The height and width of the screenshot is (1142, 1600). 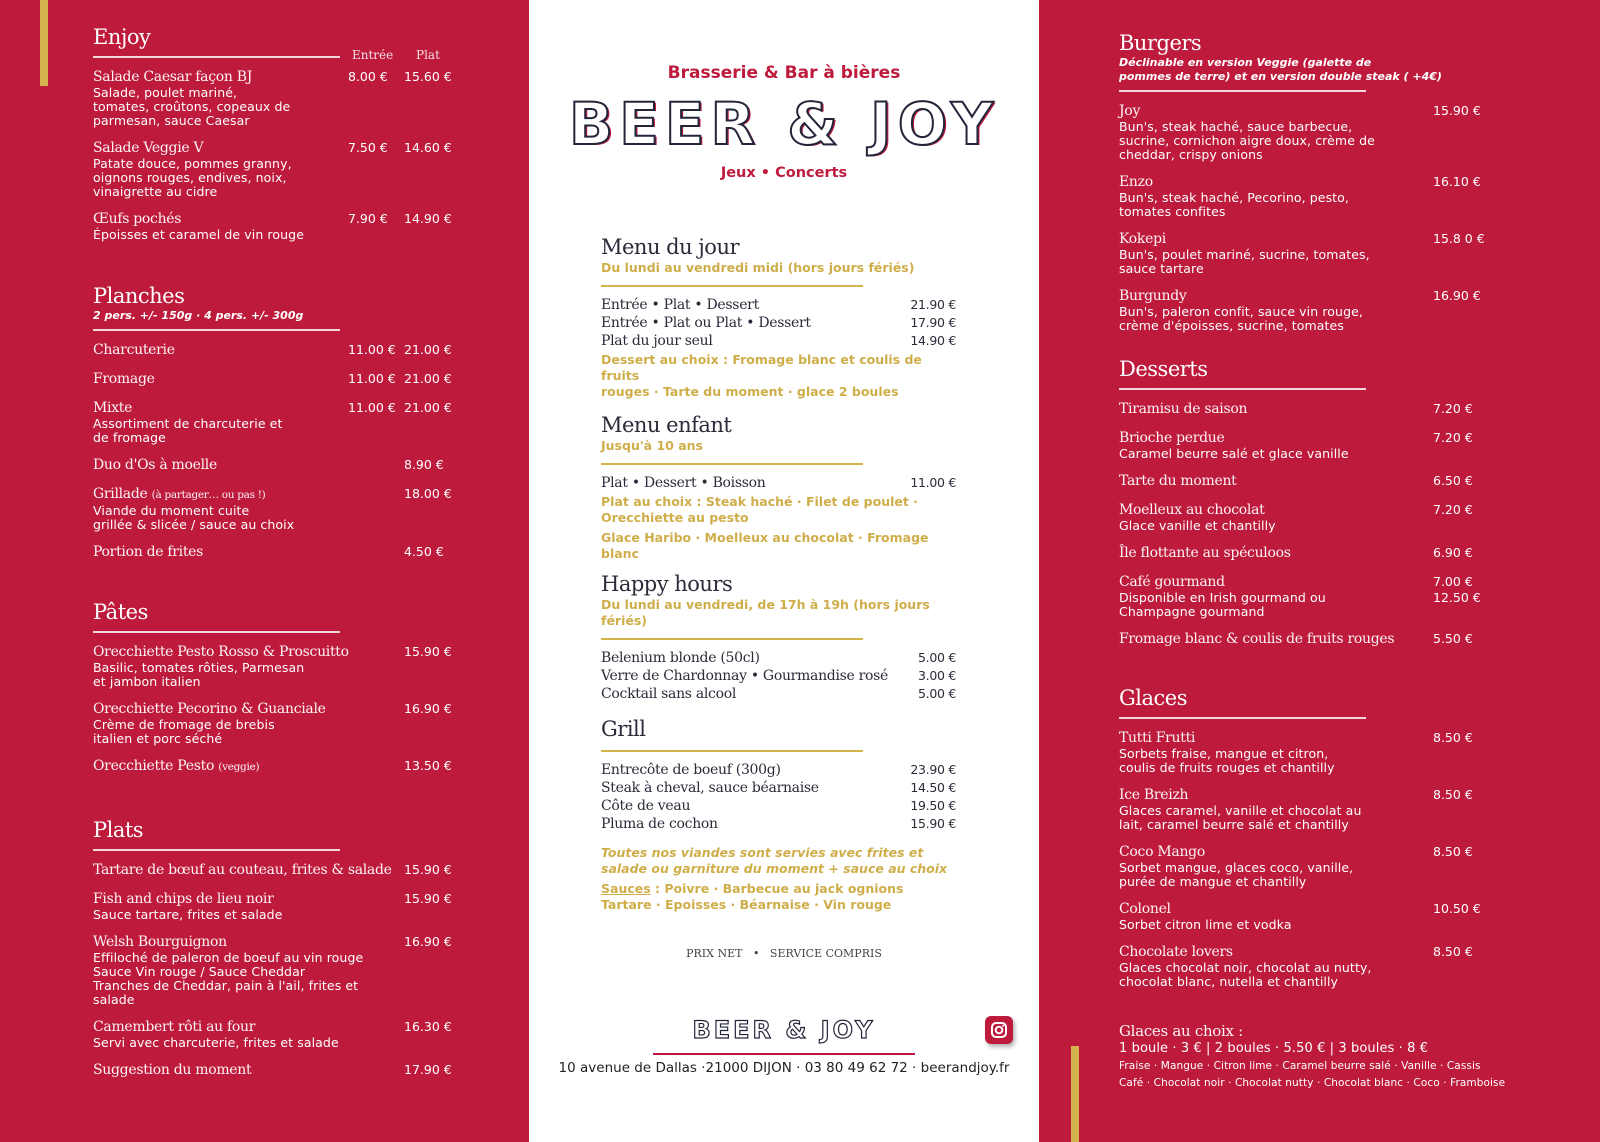 I want to click on item-name: Œufs pochés, so click(x=283, y=219).